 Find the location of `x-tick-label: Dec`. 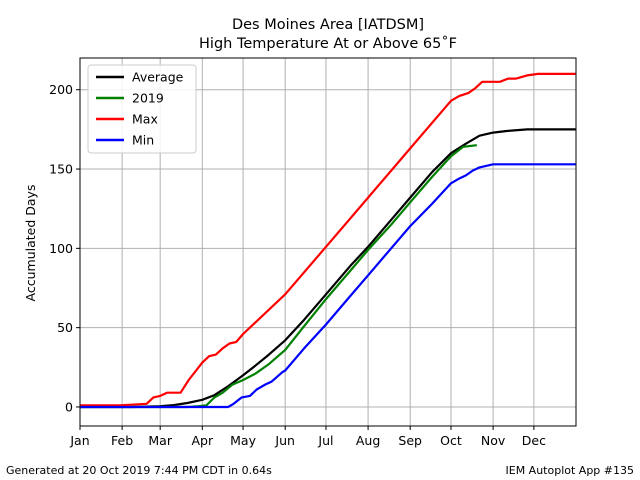

x-tick-label: Dec is located at coordinates (534, 440).